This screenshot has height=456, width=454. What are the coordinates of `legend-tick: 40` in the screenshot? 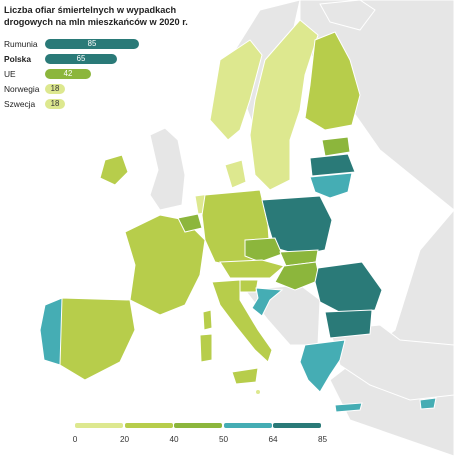 It's located at (174, 439).